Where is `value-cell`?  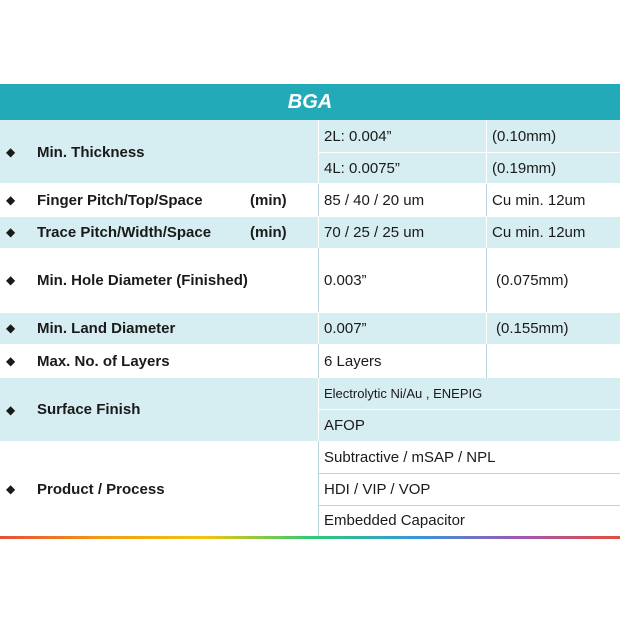 value-cell is located at coordinates (553, 361).